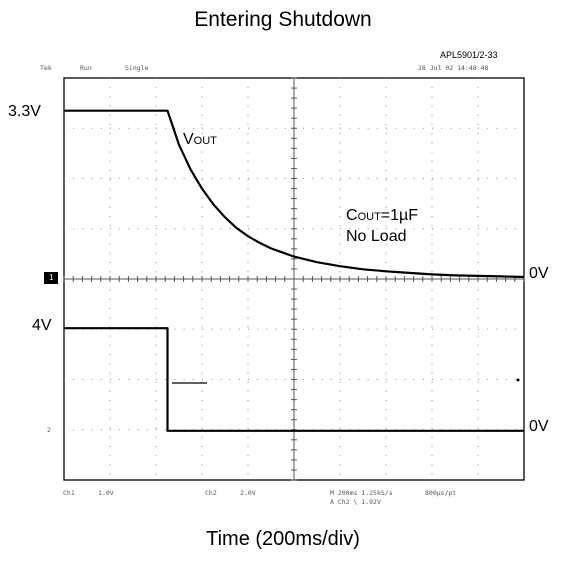 The image size is (566, 562). What do you see at coordinates (539, 426) in the screenshot?
I see `ch2-zero-label: 0V` at bounding box center [539, 426].